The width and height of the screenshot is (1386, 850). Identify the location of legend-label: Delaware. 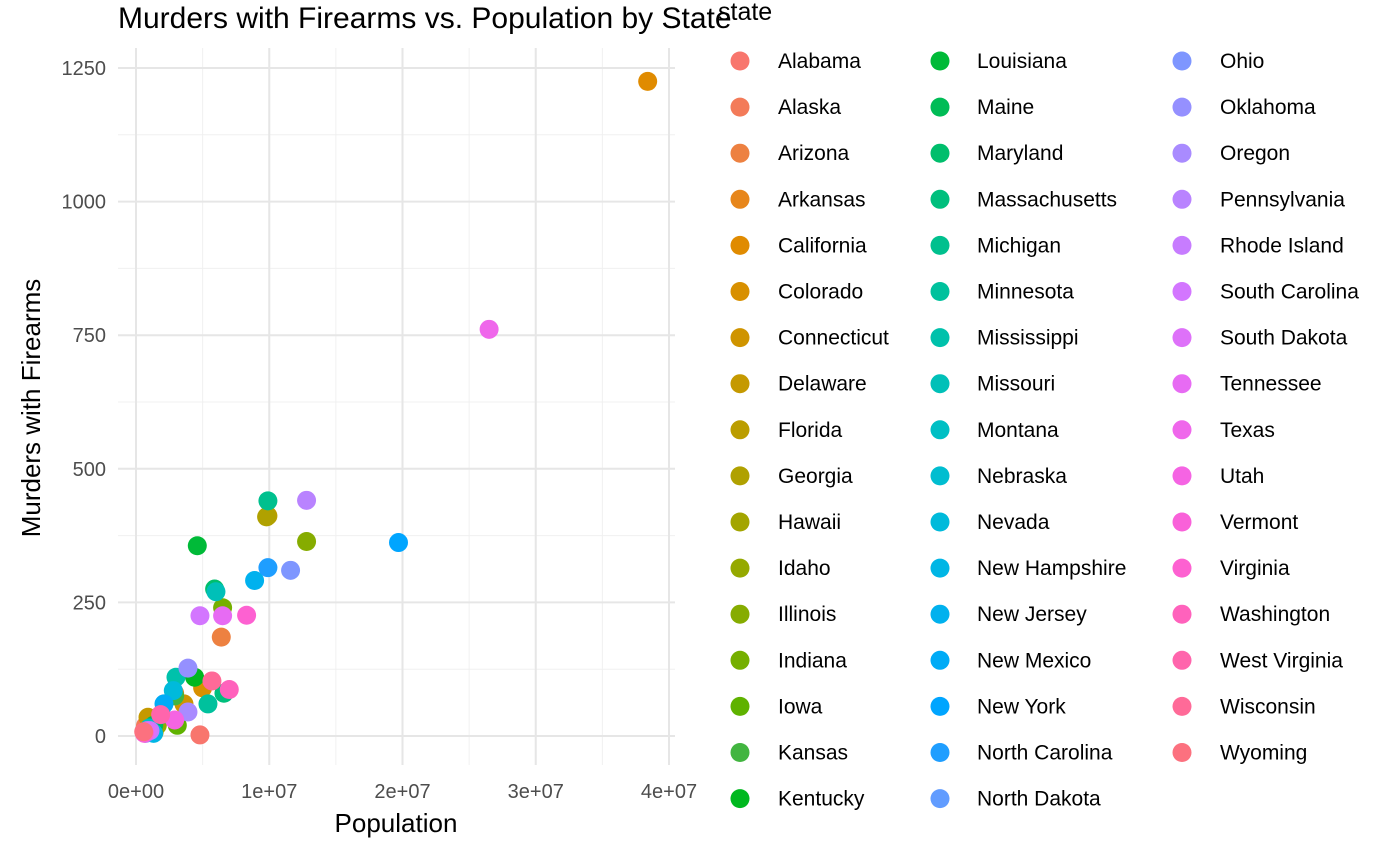
(822, 384).